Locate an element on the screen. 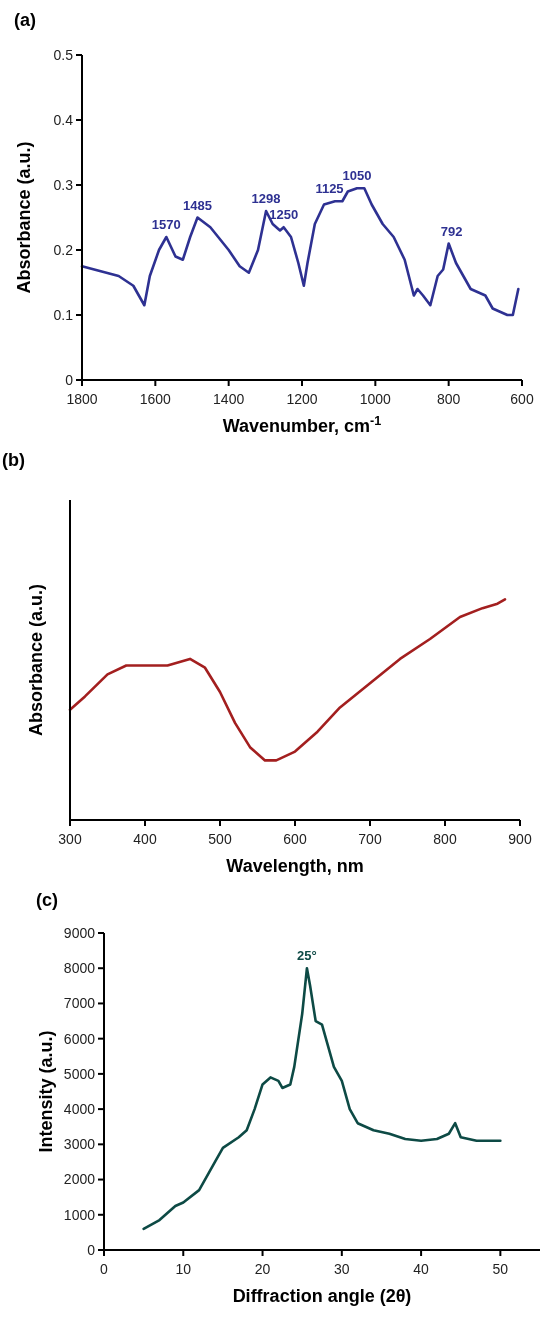 The width and height of the screenshot is (548, 1319). y-tick-label: 6000 is located at coordinates (79, 1038).